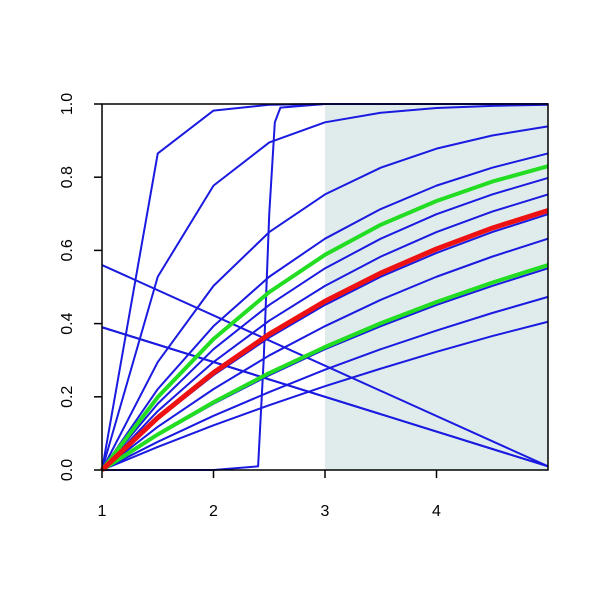 The height and width of the screenshot is (605, 600). I want to click on y-tick-label: 0.0, so click(67, 470).